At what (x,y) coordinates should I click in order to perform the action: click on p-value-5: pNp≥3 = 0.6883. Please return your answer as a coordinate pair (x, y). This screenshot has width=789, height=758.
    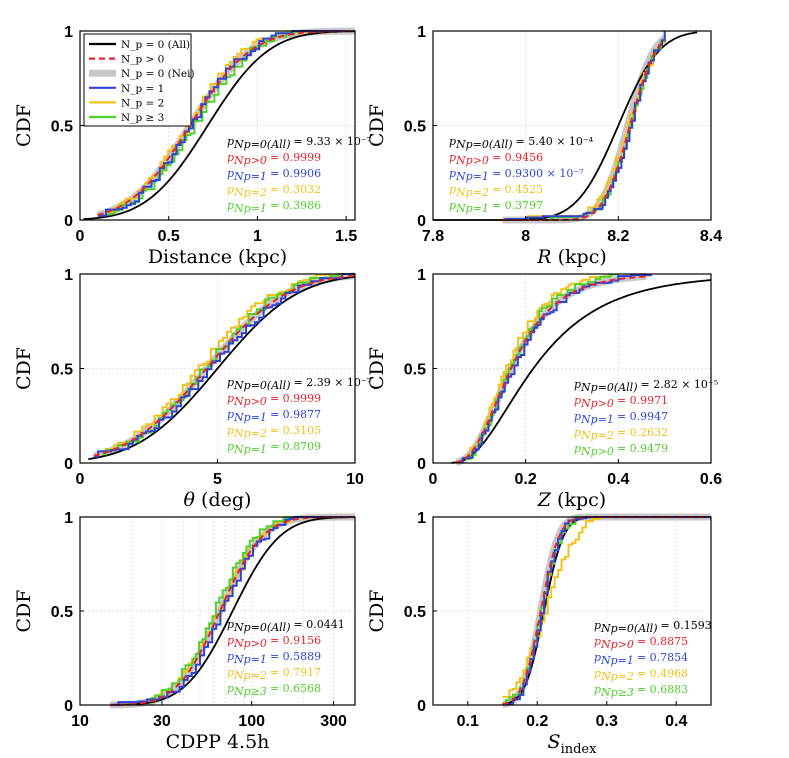
    Looking at the image, I should click on (641, 691).